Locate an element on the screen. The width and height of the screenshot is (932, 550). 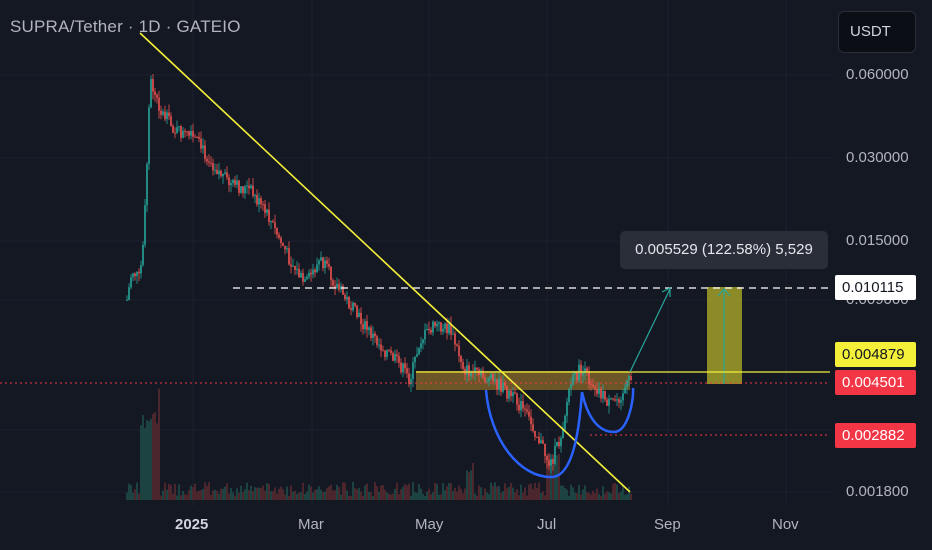
handle-curve is located at coordinates (607, 410).